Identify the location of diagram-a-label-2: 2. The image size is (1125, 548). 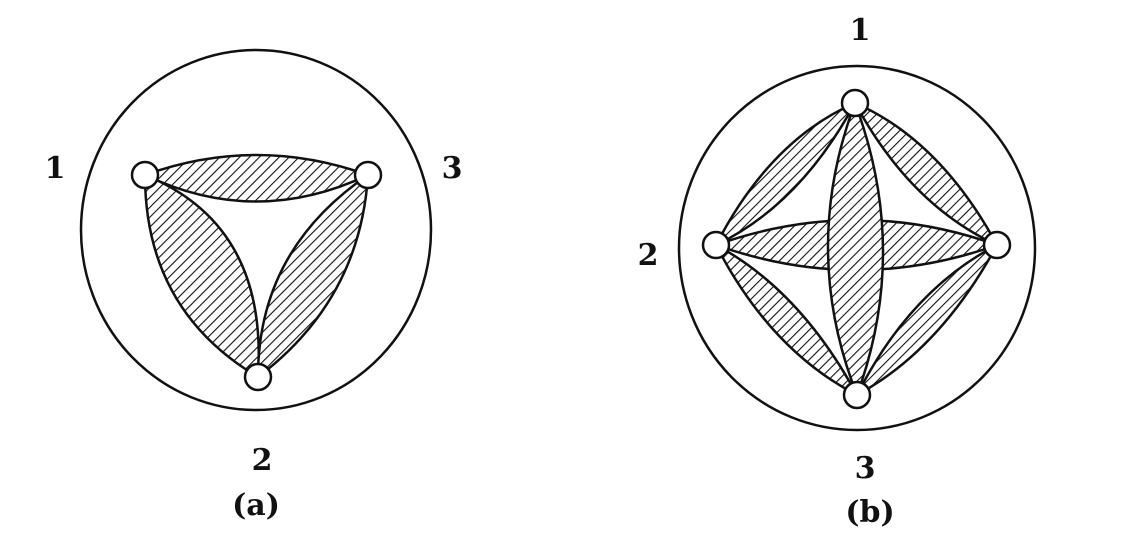
(262, 460).